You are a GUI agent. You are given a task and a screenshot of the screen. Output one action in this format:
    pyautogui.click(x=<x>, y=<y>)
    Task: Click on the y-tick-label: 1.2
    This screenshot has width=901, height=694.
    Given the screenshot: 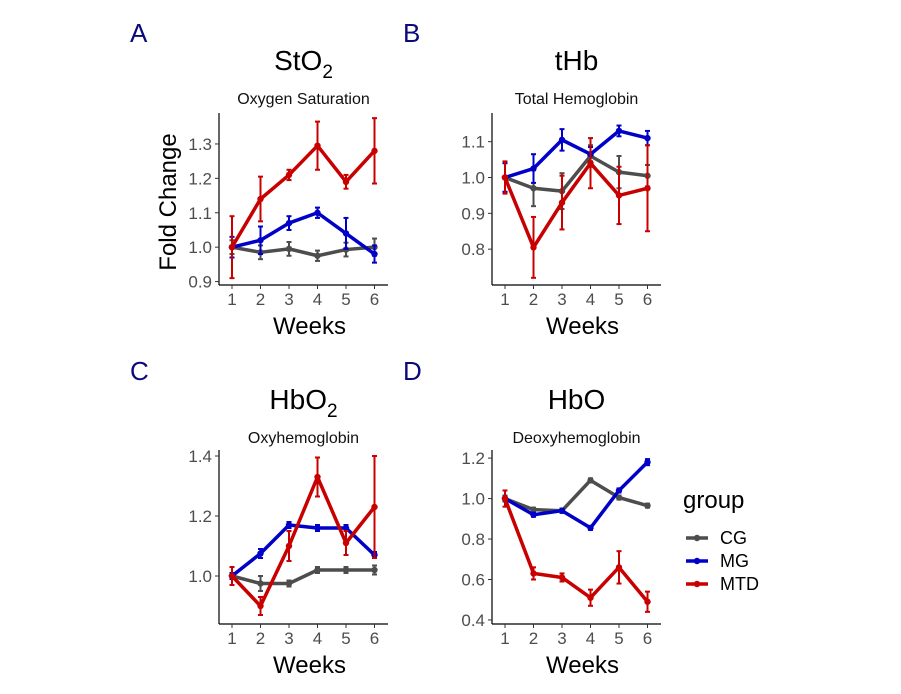 What is the action you would take?
    pyautogui.click(x=200, y=178)
    